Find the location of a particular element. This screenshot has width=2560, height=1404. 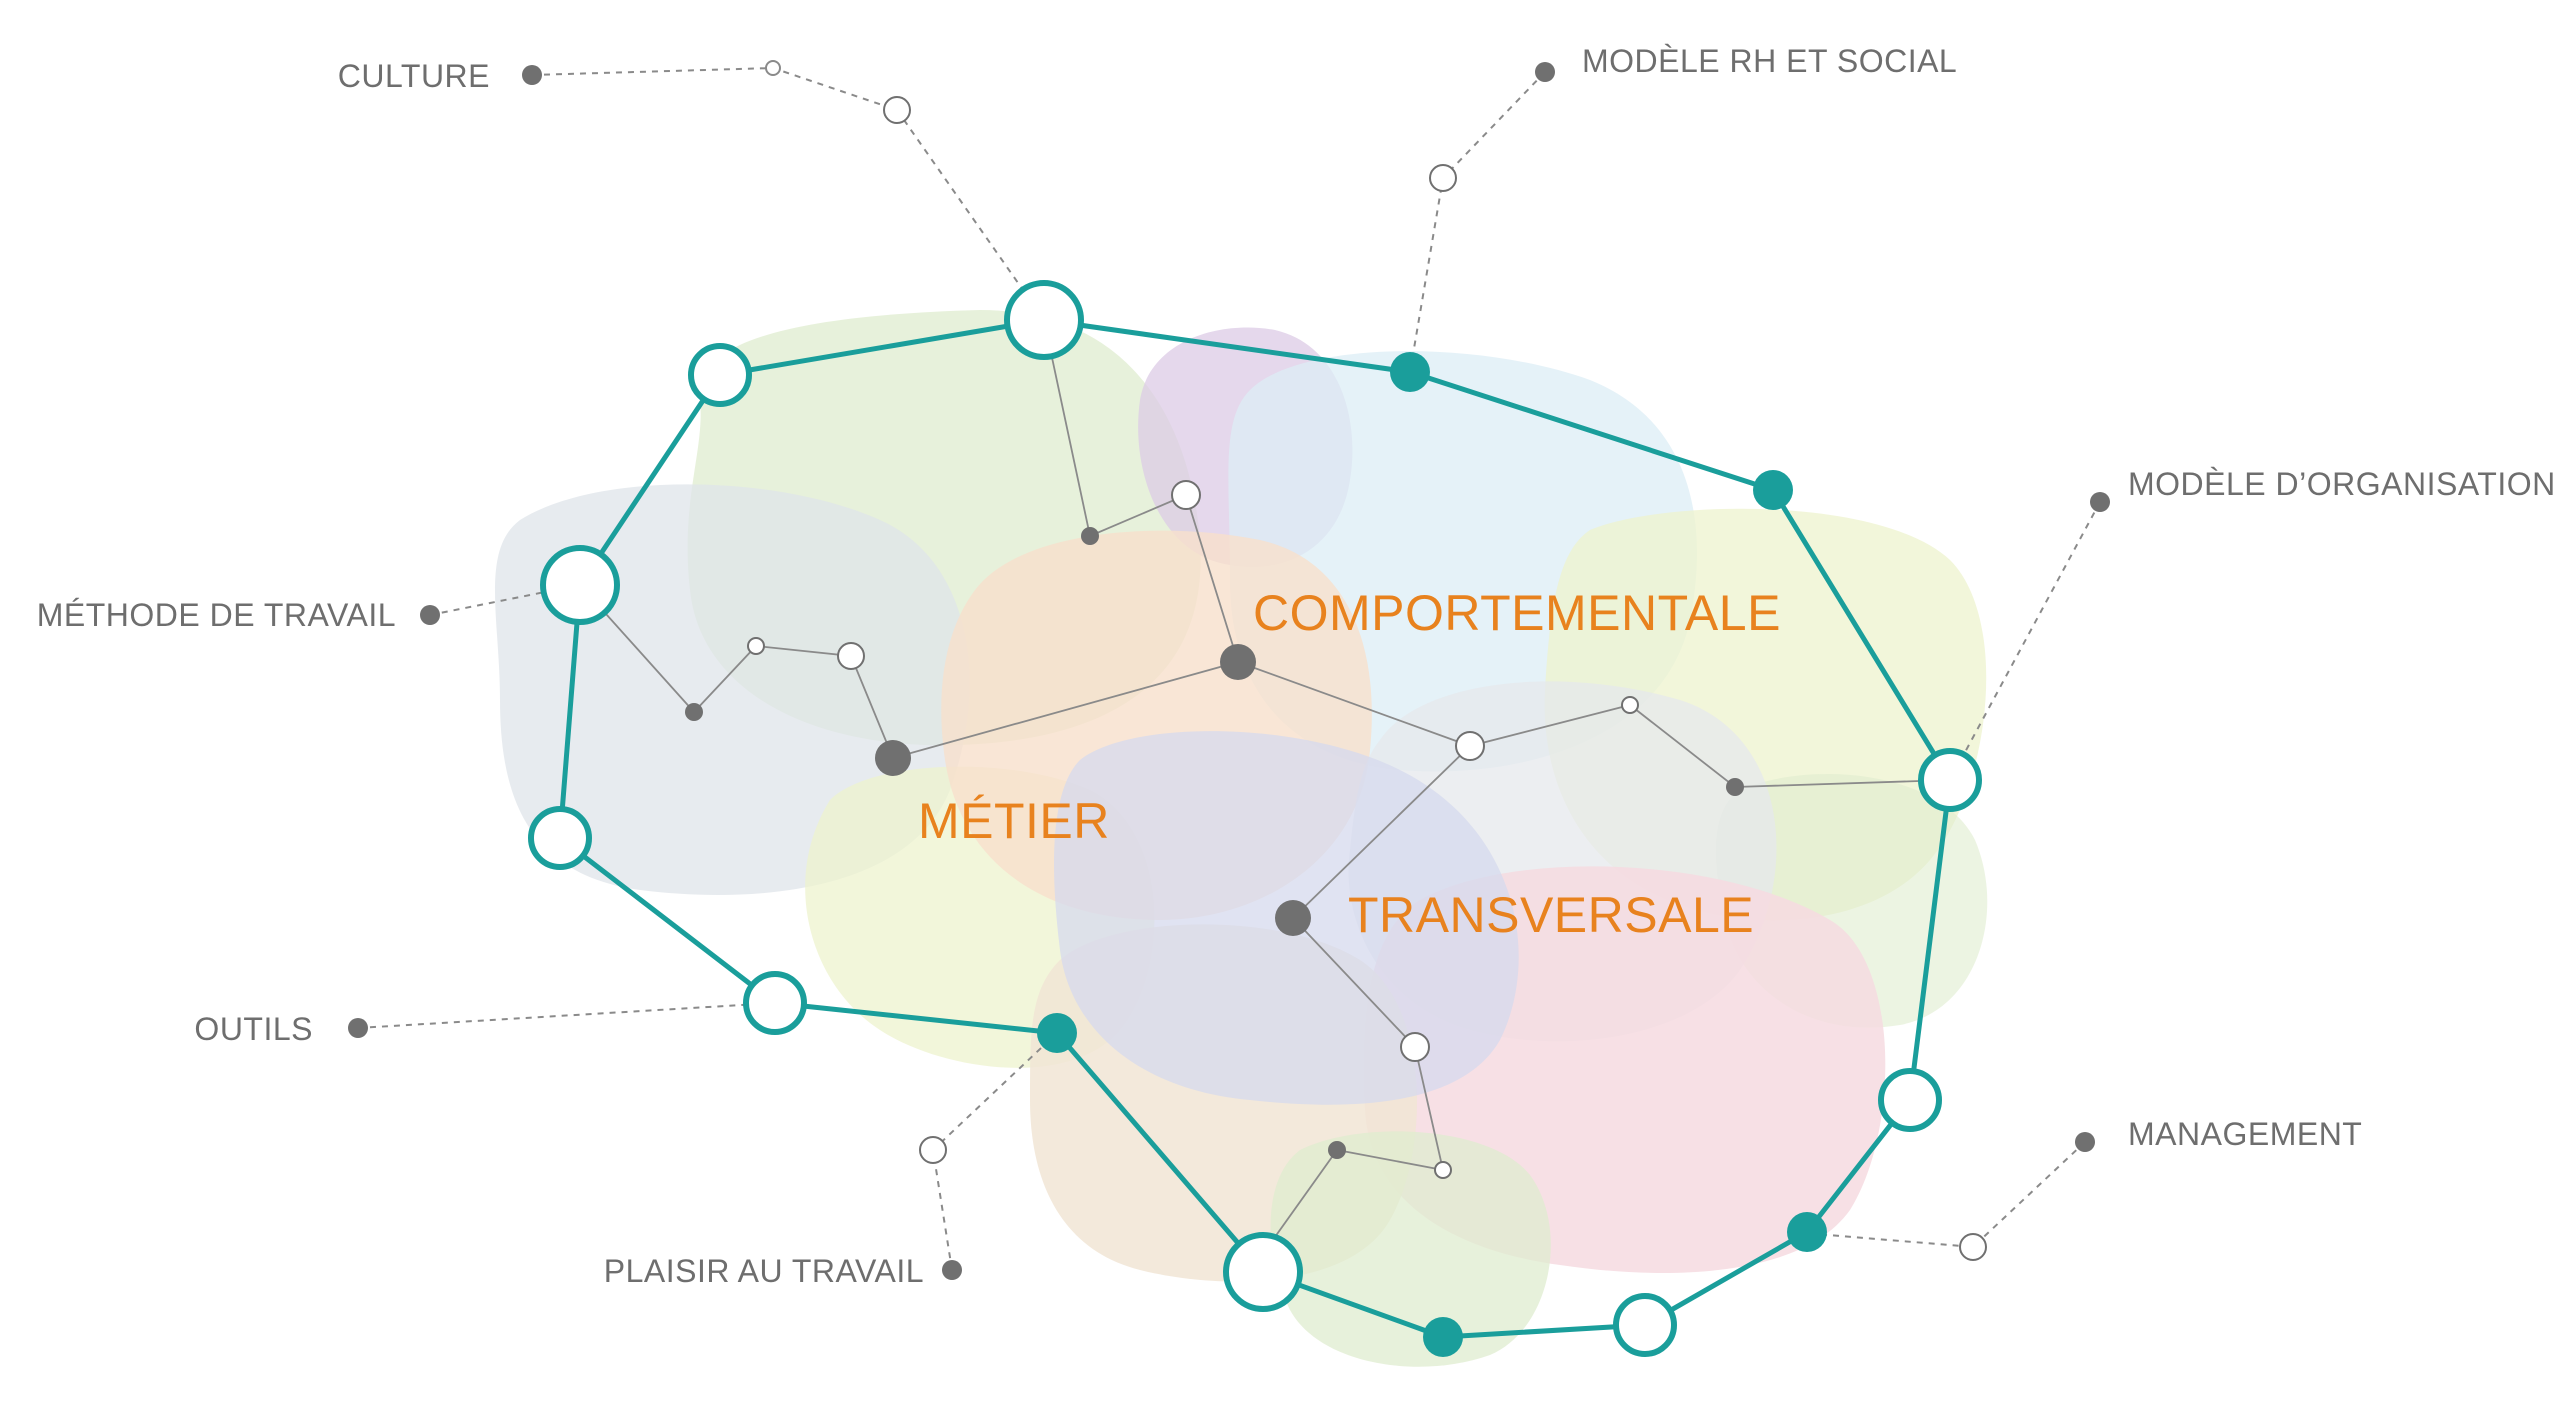

label-modele-org: MODÈLE D’ORGANISATION is located at coordinates (2342, 484).